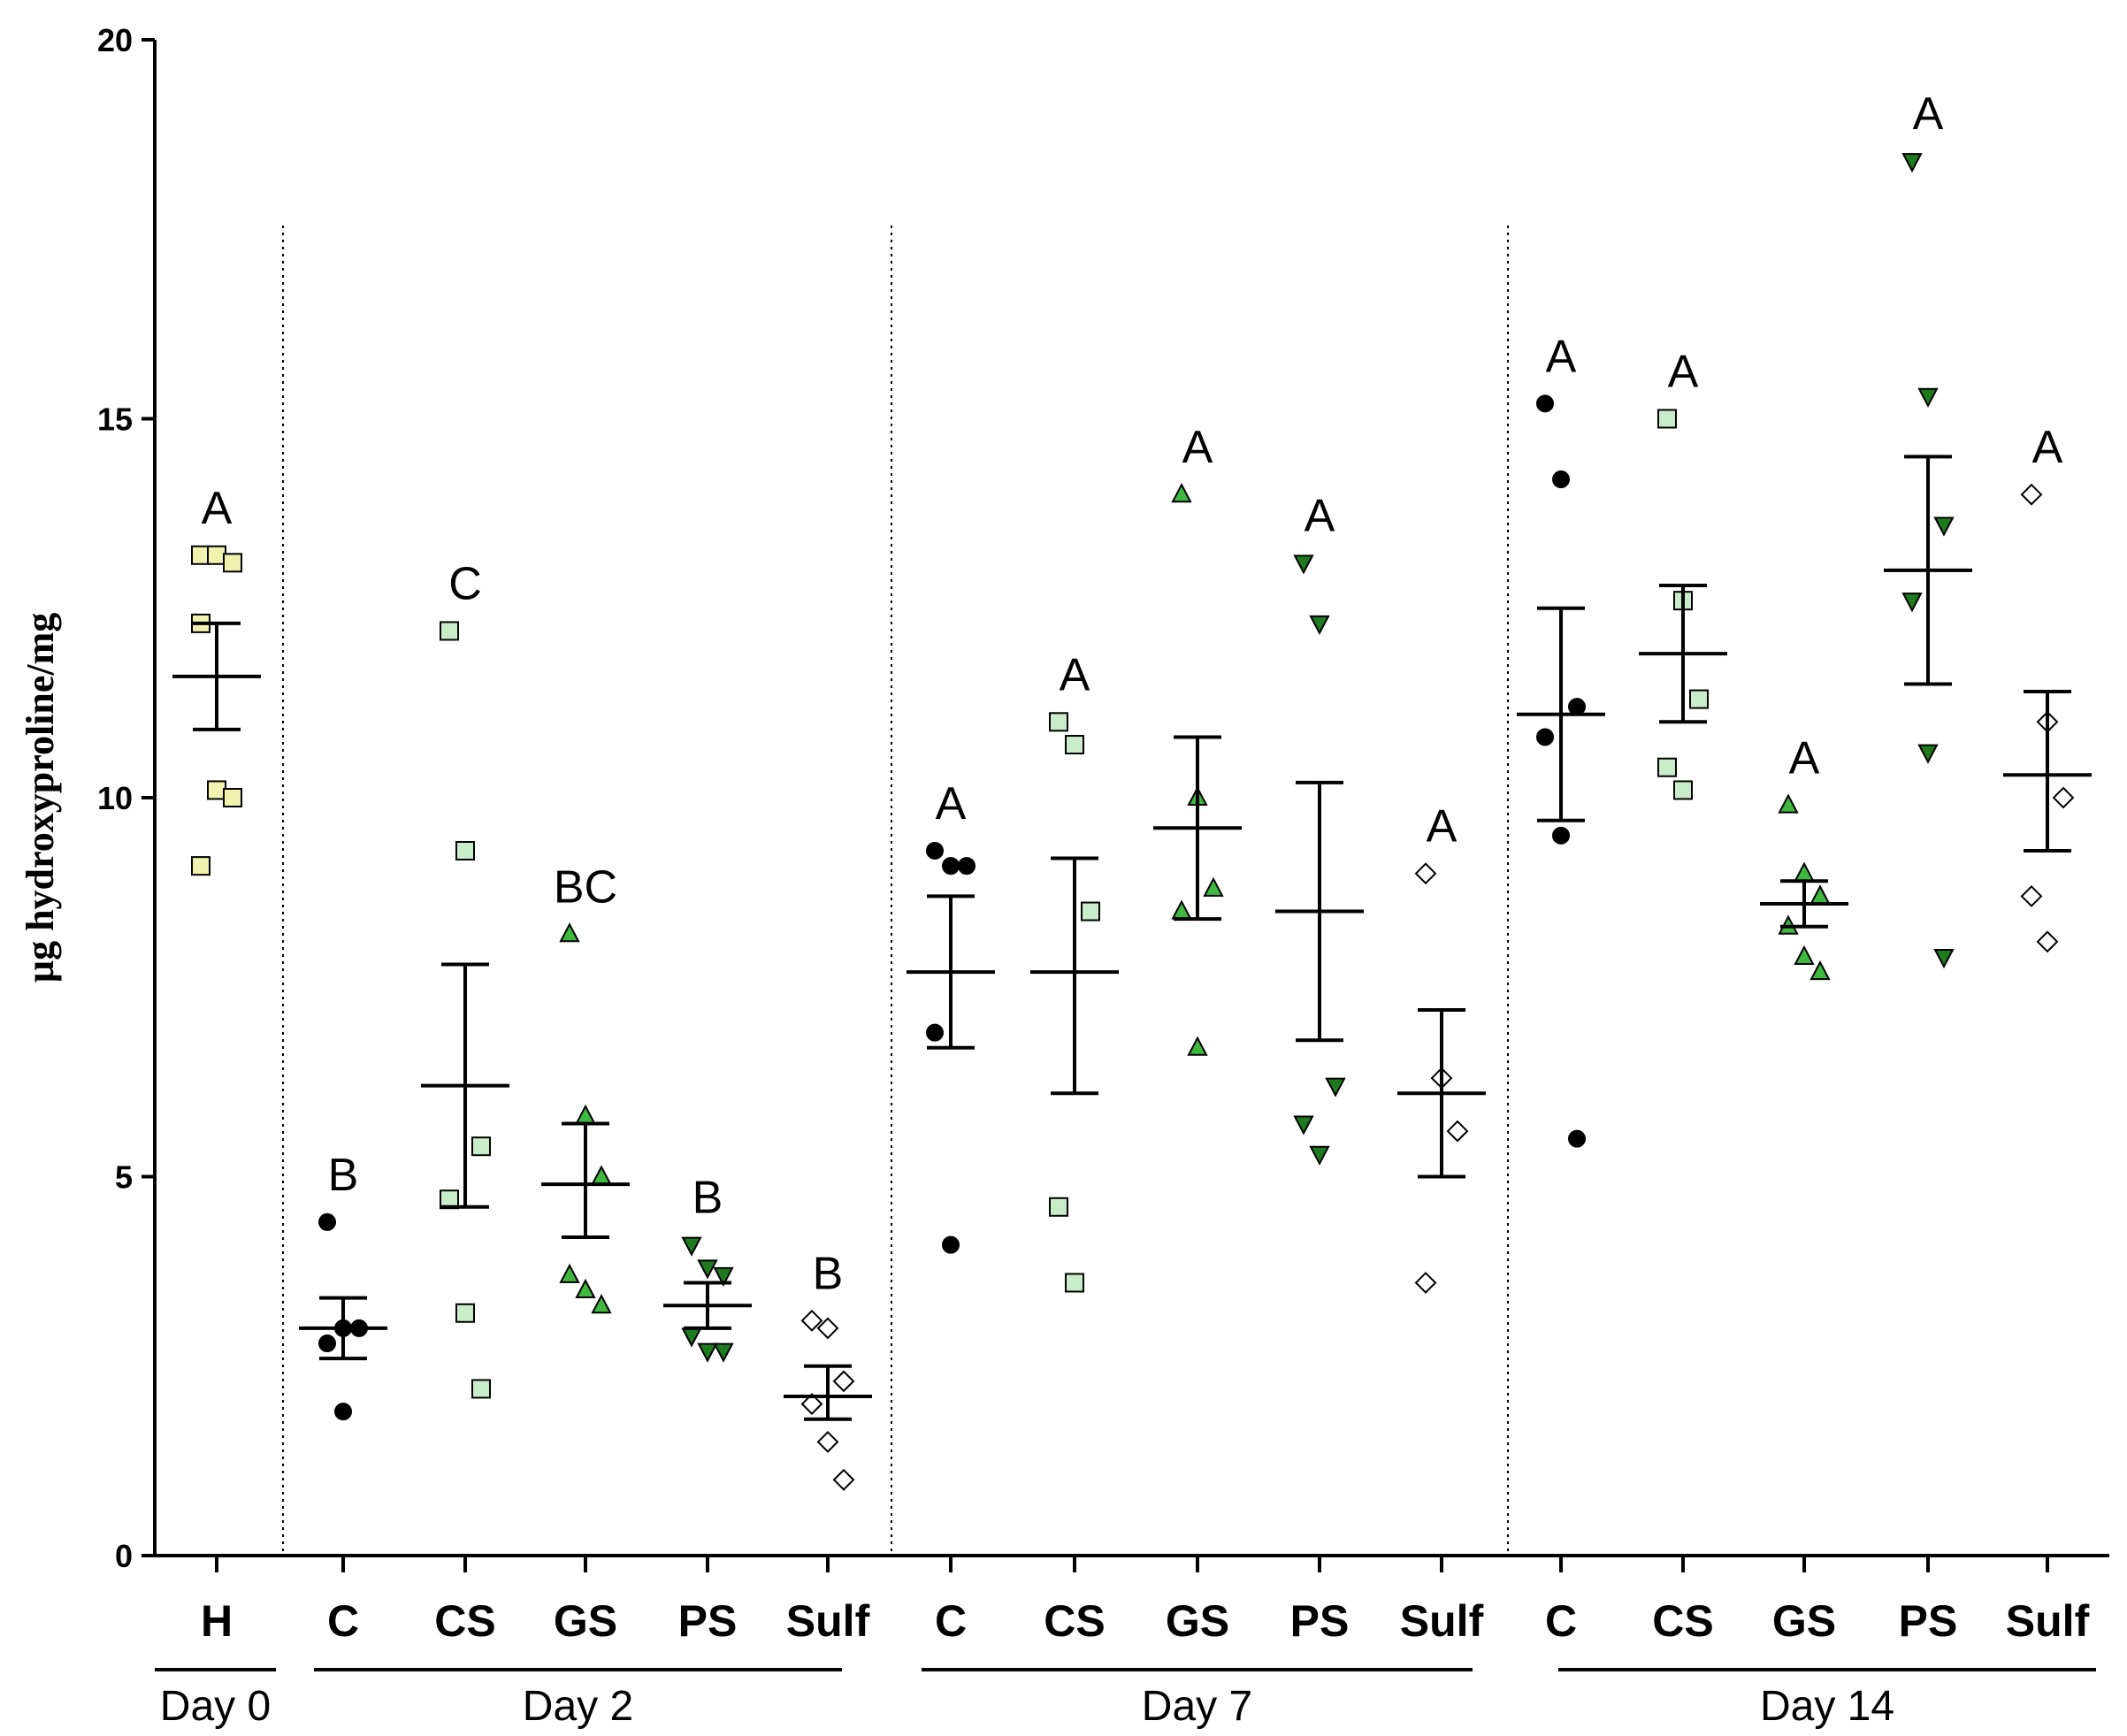  I want to click on group-ps-day-7: A, so click(1319, 828).